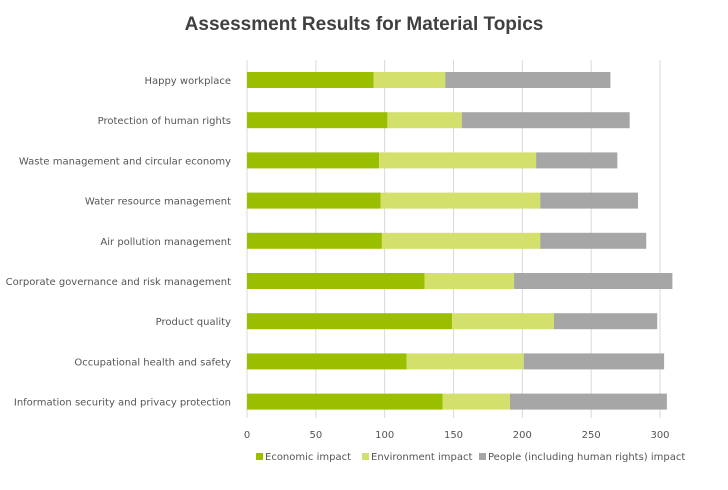 Image resolution: width=728 pixels, height=490 pixels. Describe the element at coordinates (522, 435) in the screenshot. I see `x-tick-label: 200` at that location.